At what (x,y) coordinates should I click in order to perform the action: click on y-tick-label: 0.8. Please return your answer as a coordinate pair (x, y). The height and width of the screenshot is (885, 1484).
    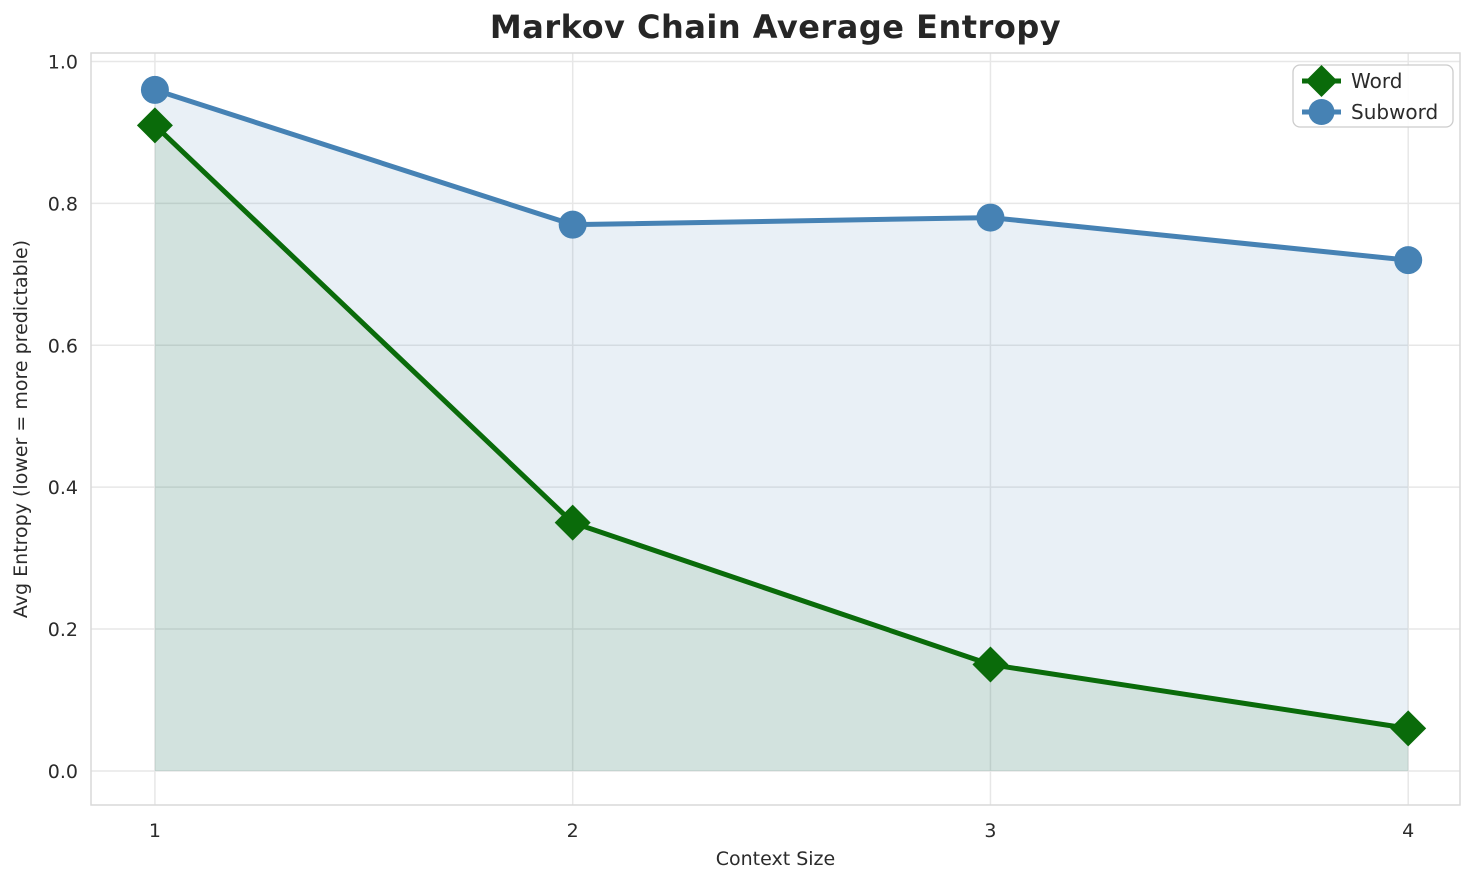
    Looking at the image, I should click on (63, 204).